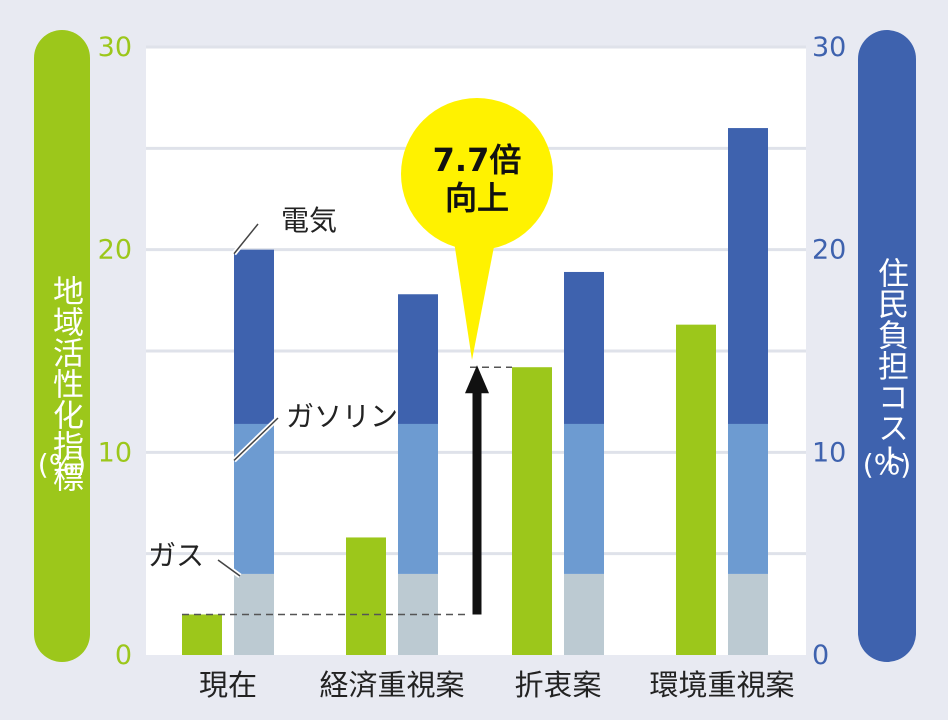 This screenshot has height=720, width=948. I want to click on label-gas: ガス, so click(176, 555).